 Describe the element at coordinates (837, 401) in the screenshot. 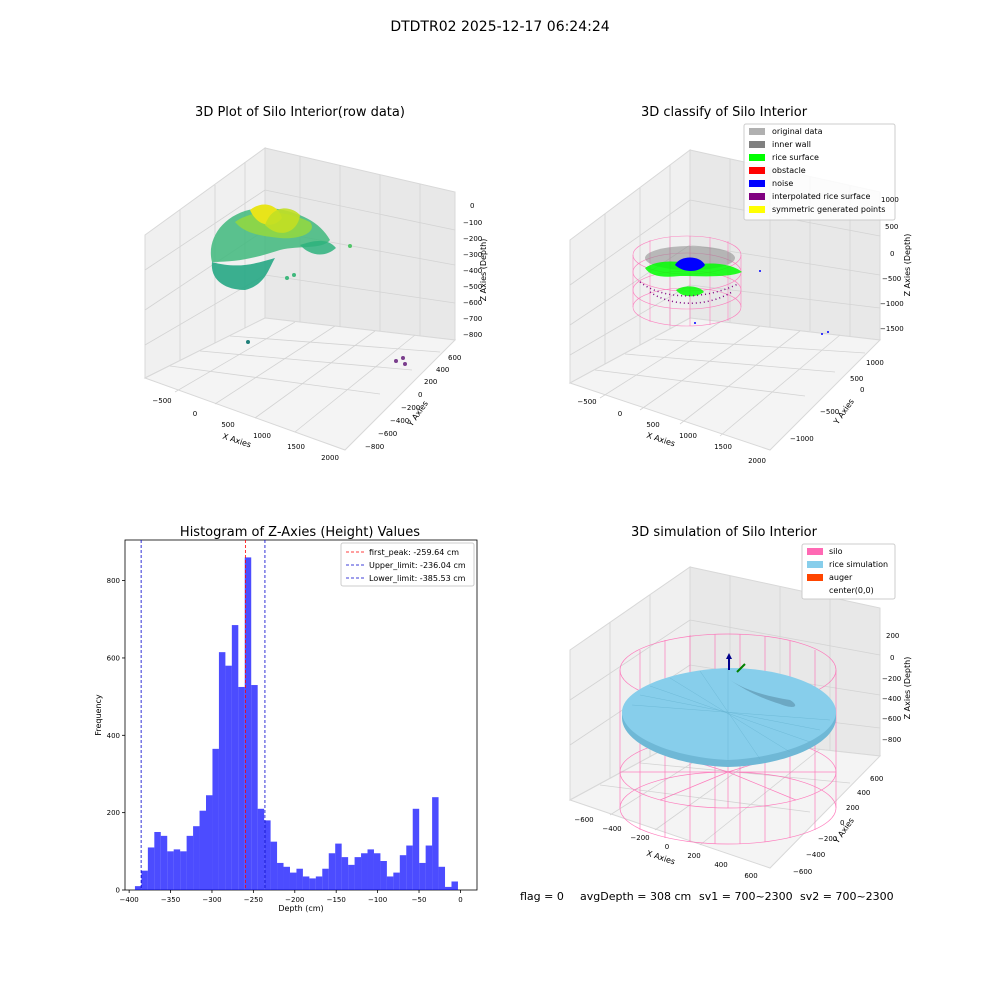

I see `y-ticks: −1000 −500 0 500 1000` at that location.